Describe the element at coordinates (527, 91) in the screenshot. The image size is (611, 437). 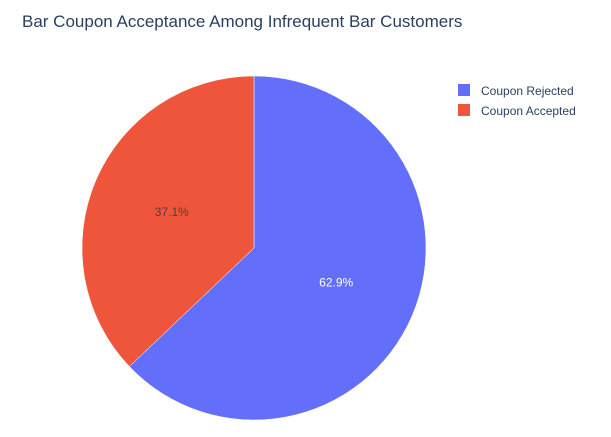
I see `legend-label: Coupon Rejected` at that location.